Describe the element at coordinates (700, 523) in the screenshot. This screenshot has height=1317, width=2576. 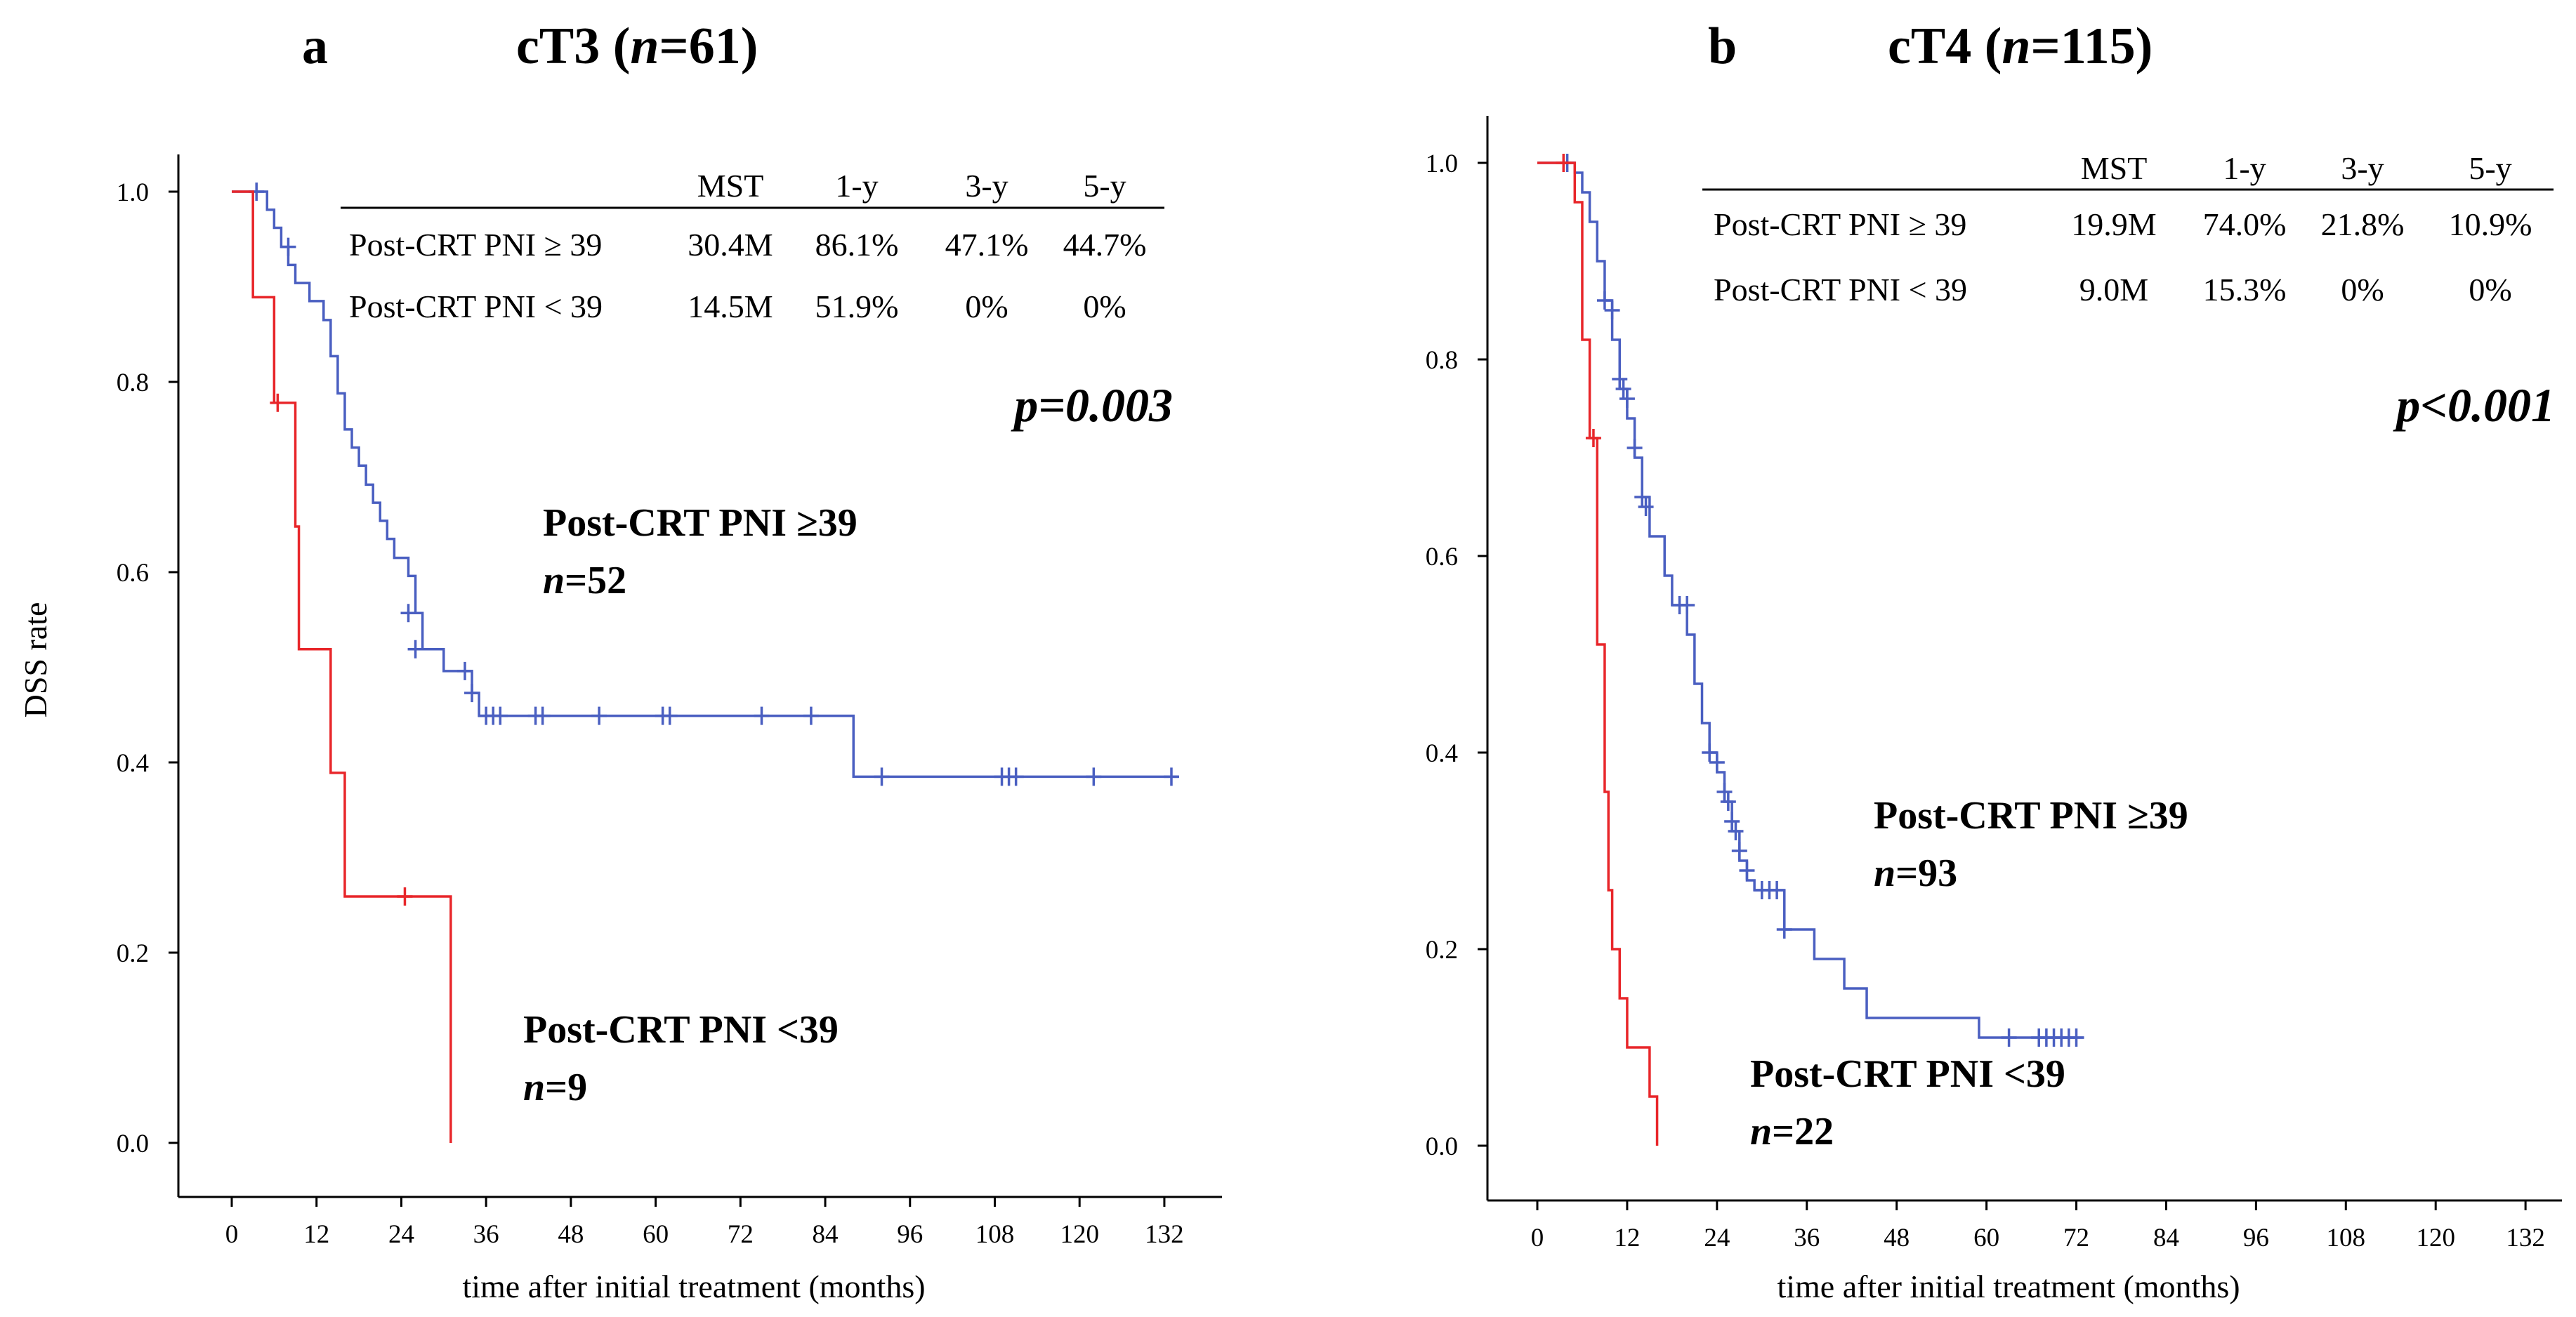
I see `series-label-high: Post-CRT PNI ≥39` at that location.